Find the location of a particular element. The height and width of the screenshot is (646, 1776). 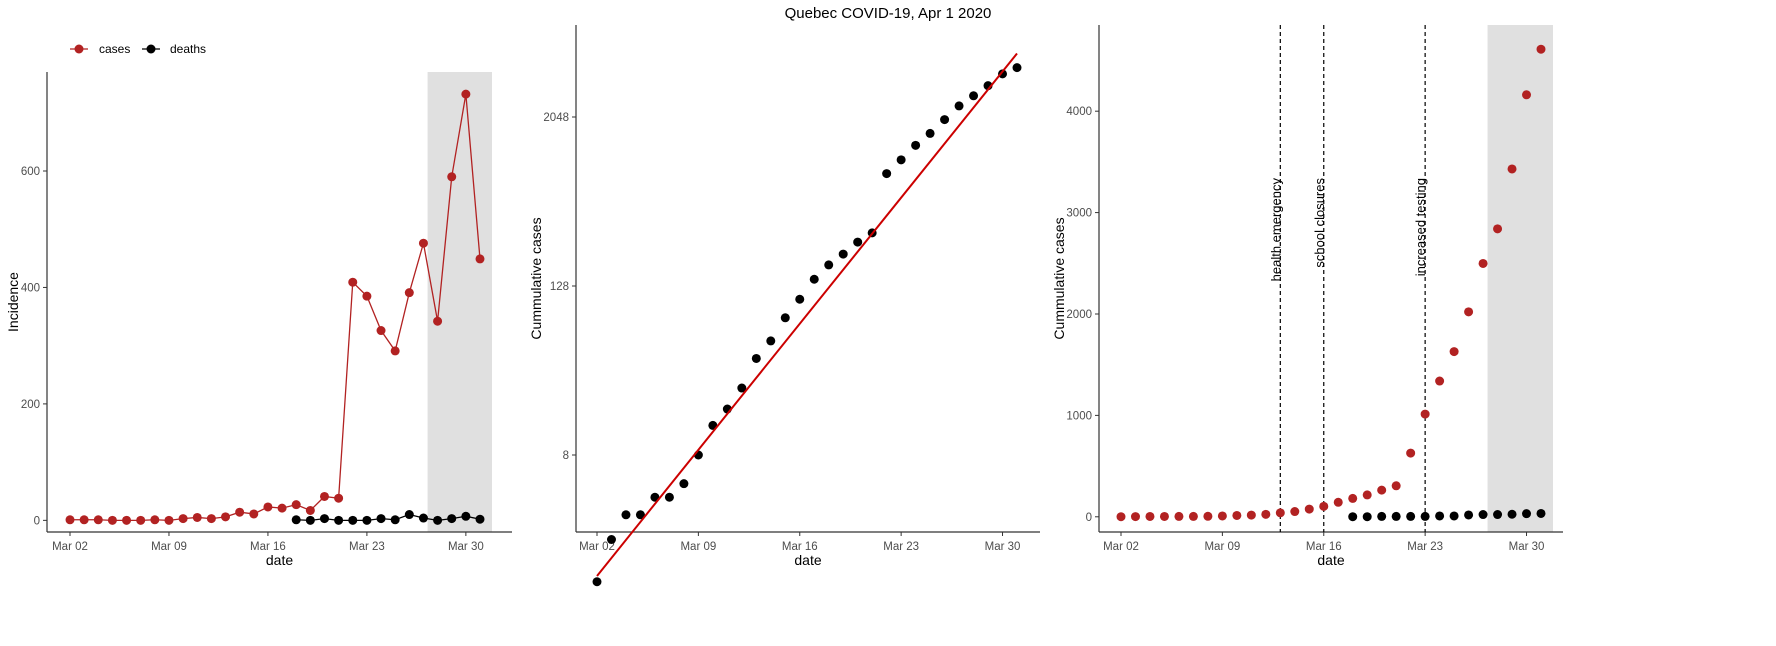

shaded-region is located at coordinates (1520, 278).